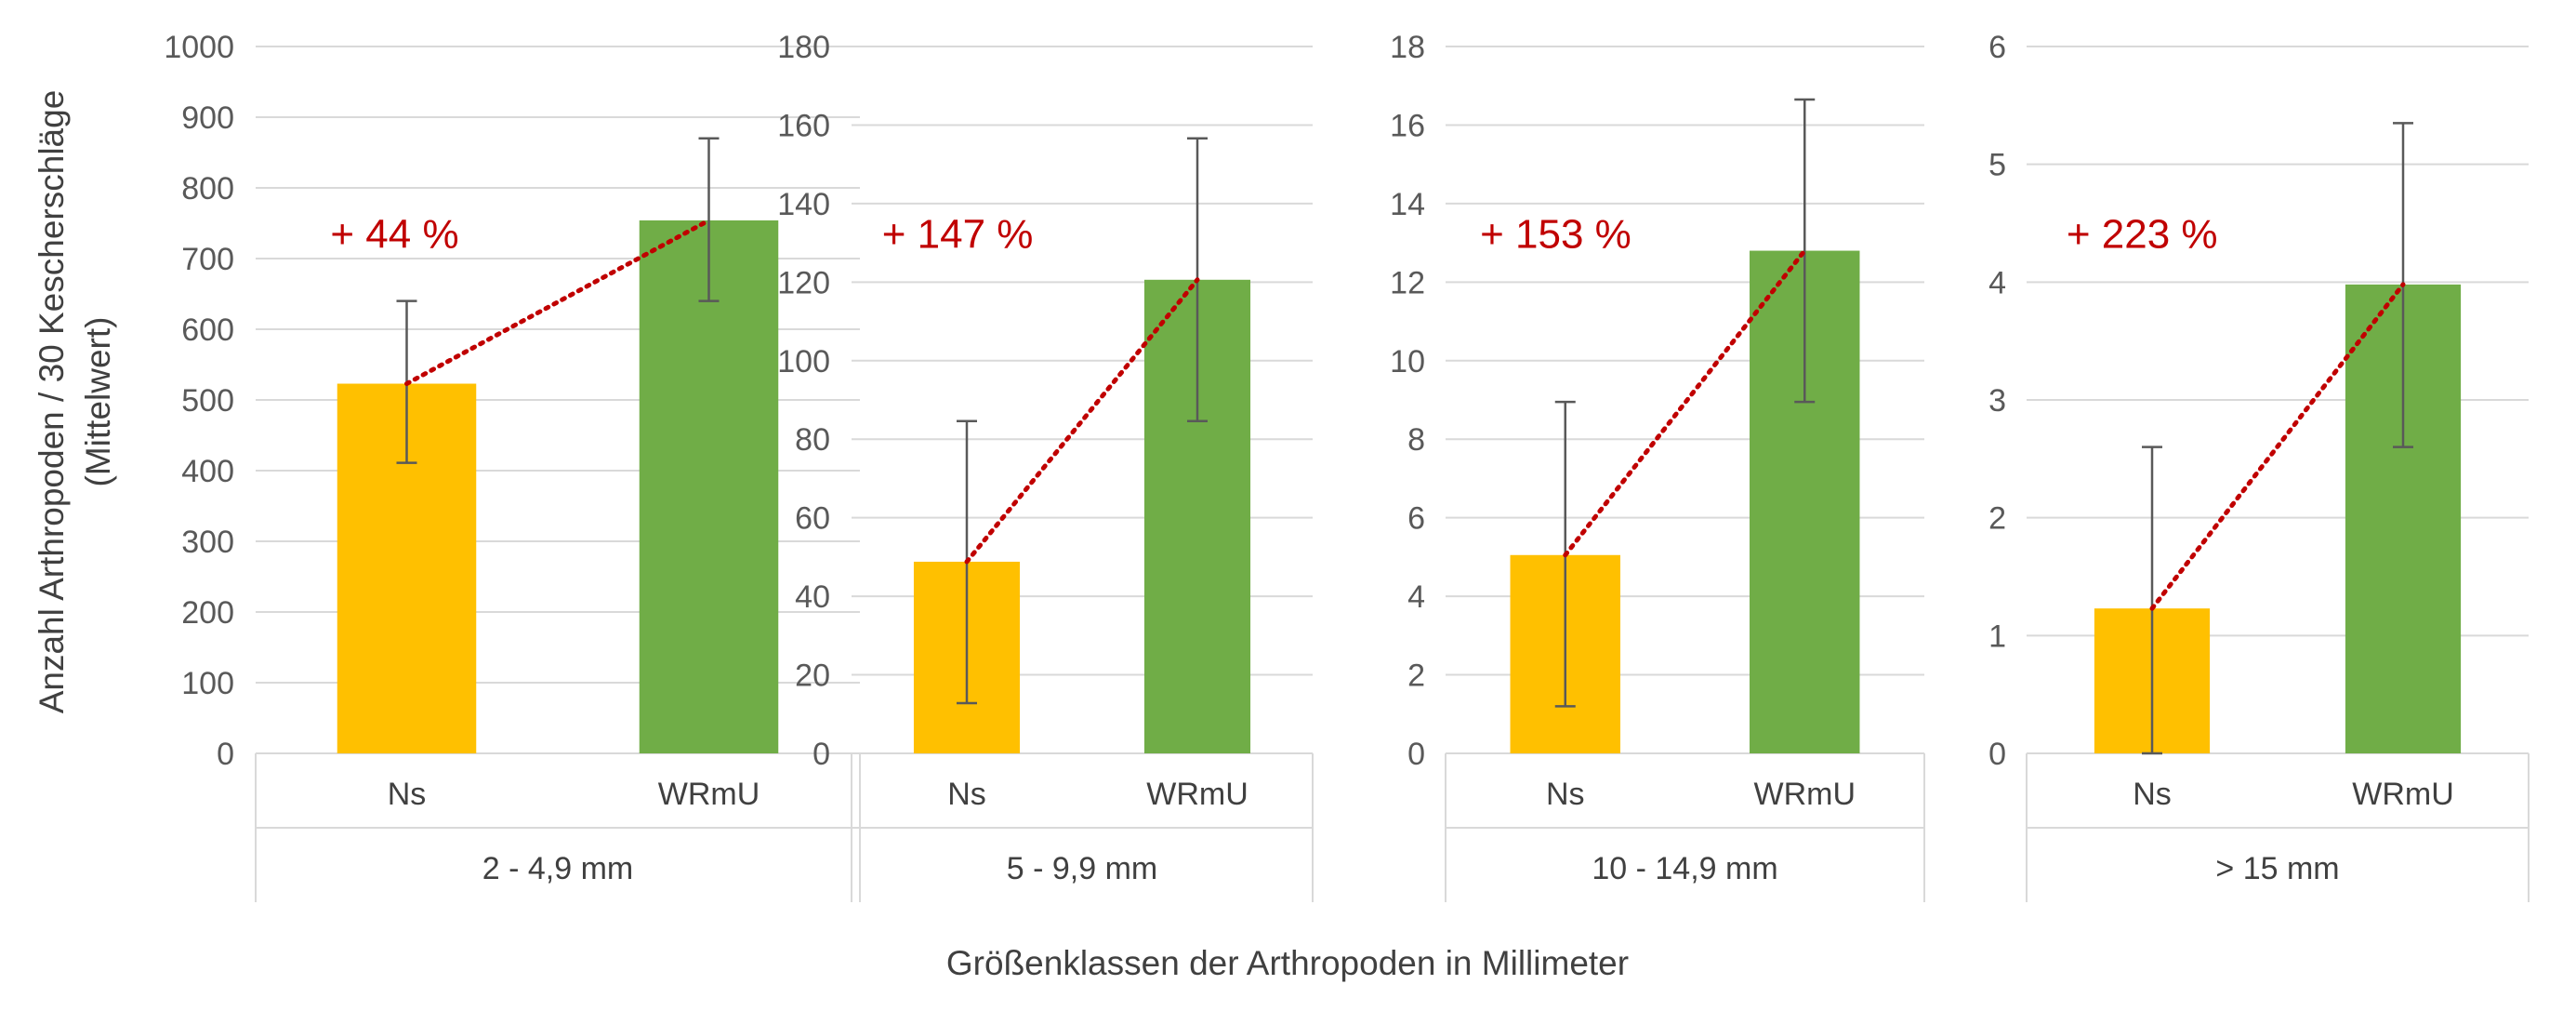 This screenshot has width=2576, height=1011. What do you see at coordinates (1082, 868) in the screenshot?
I see `group-label: 5 - 9,9 mm` at bounding box center [1082, 868].